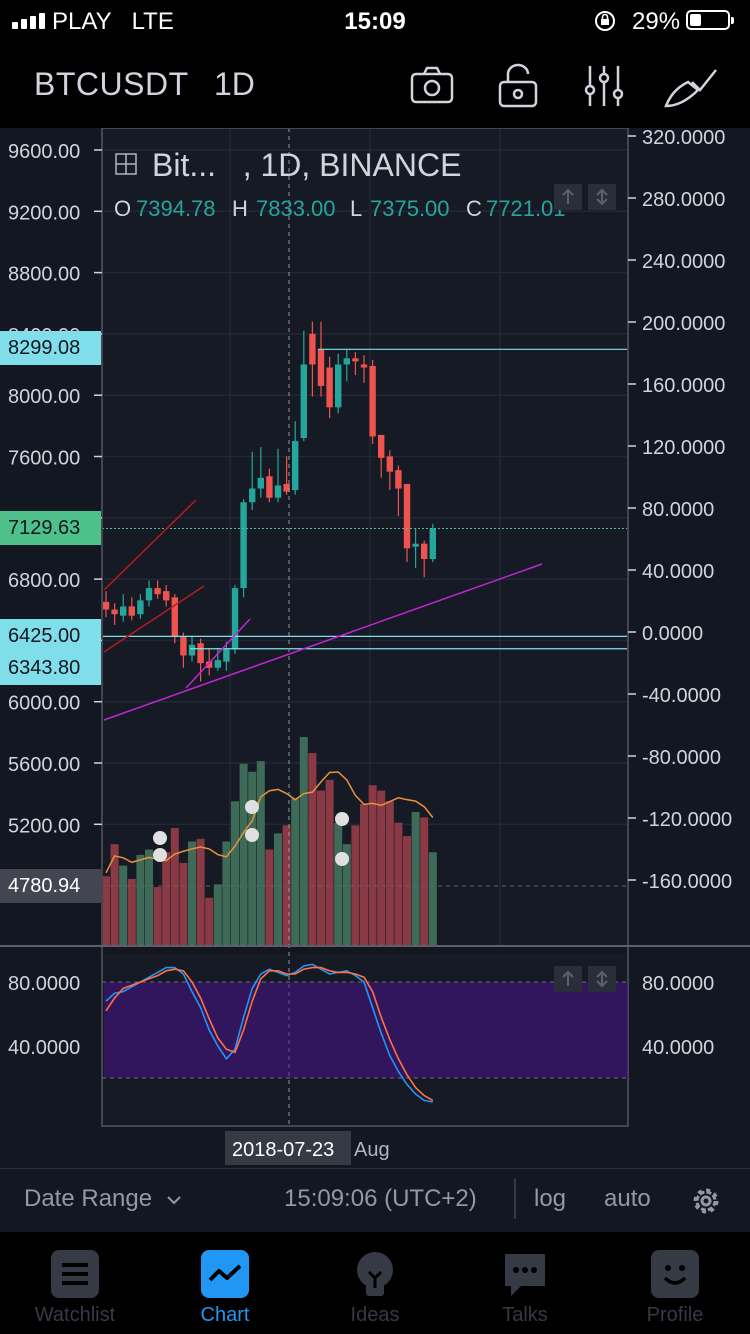  Describe the element at coordinates (44, 704) in the screenshot. I see `left-axis-label: 6000.00` at that location.